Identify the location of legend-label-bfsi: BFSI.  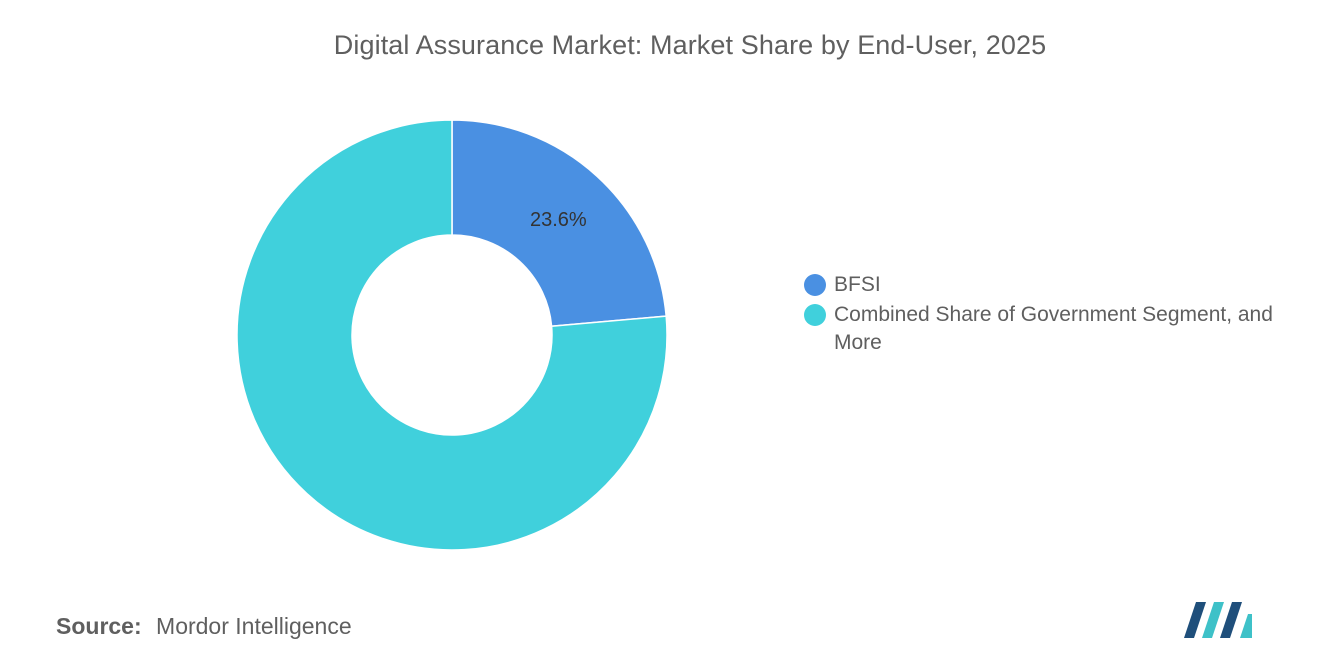
(857, 284).